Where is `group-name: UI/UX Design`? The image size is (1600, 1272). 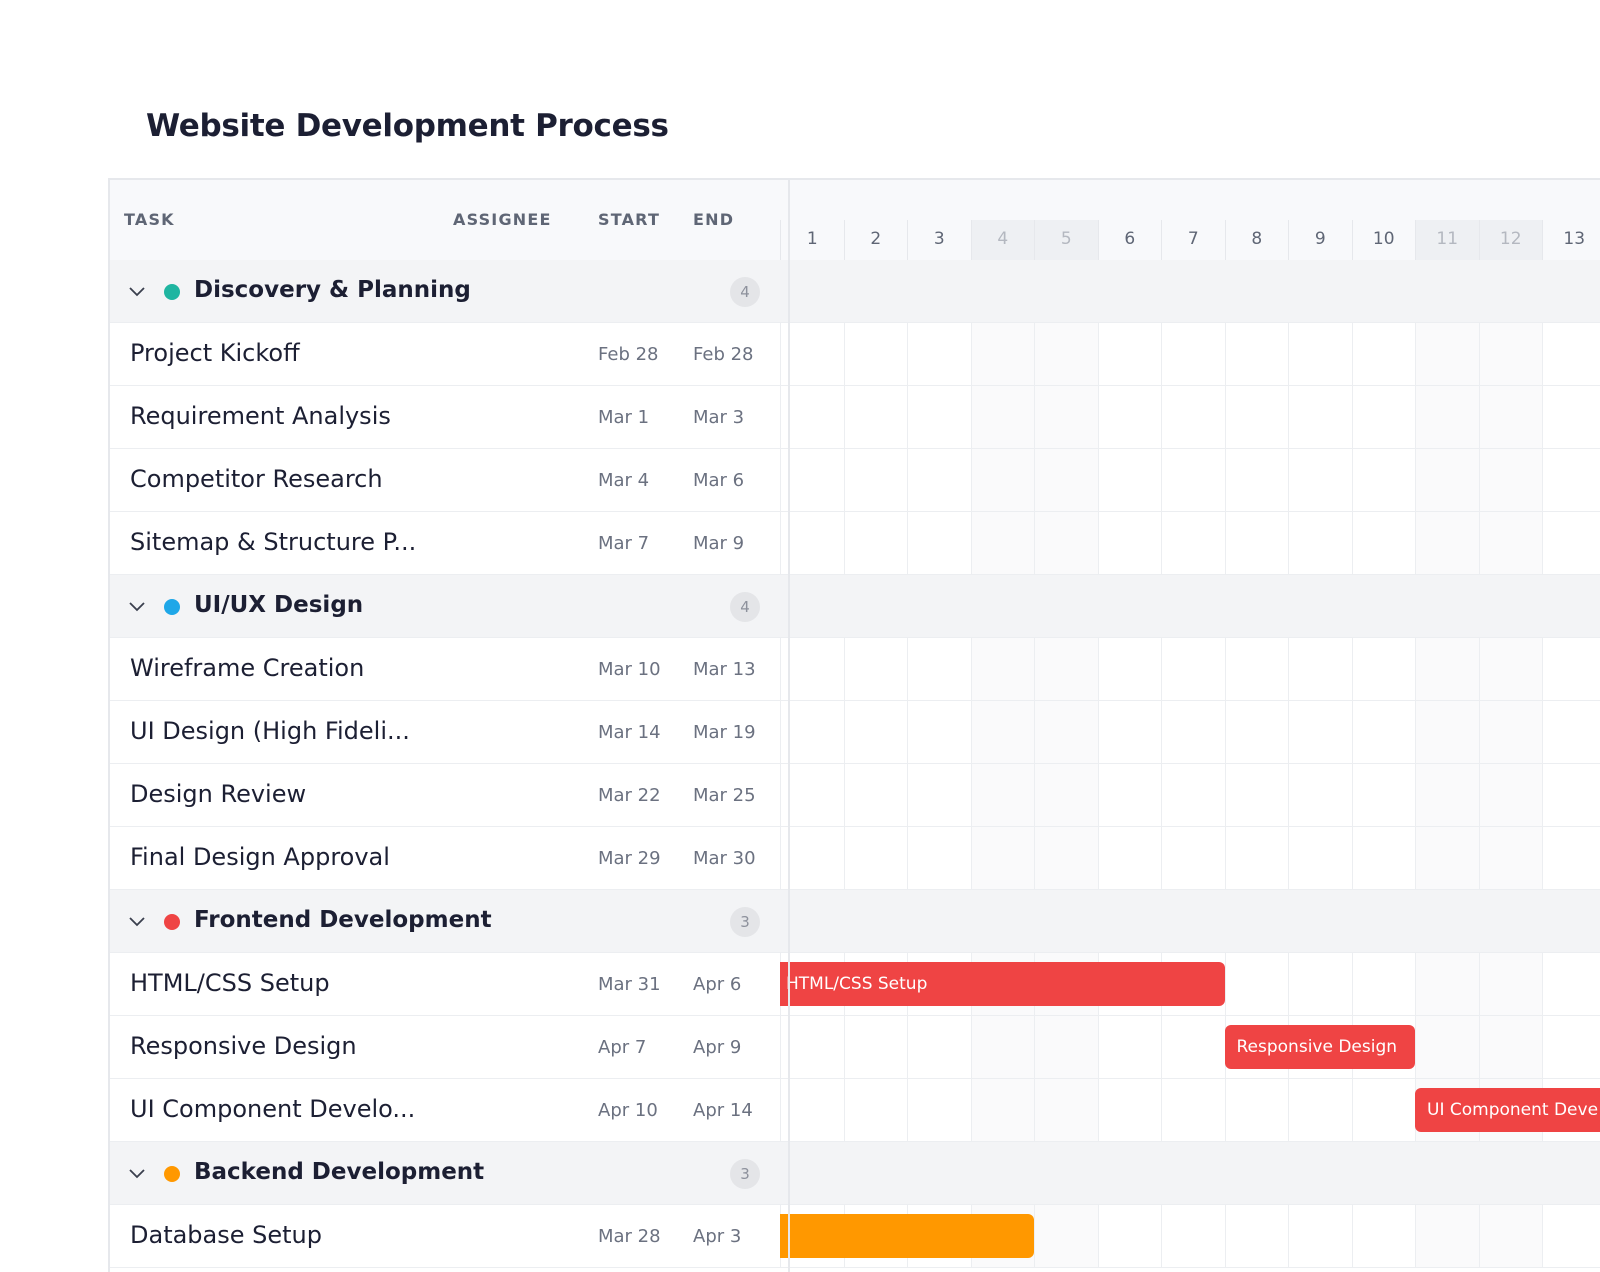 group-name: UI/UX Design is located at coordinates (279, 605).